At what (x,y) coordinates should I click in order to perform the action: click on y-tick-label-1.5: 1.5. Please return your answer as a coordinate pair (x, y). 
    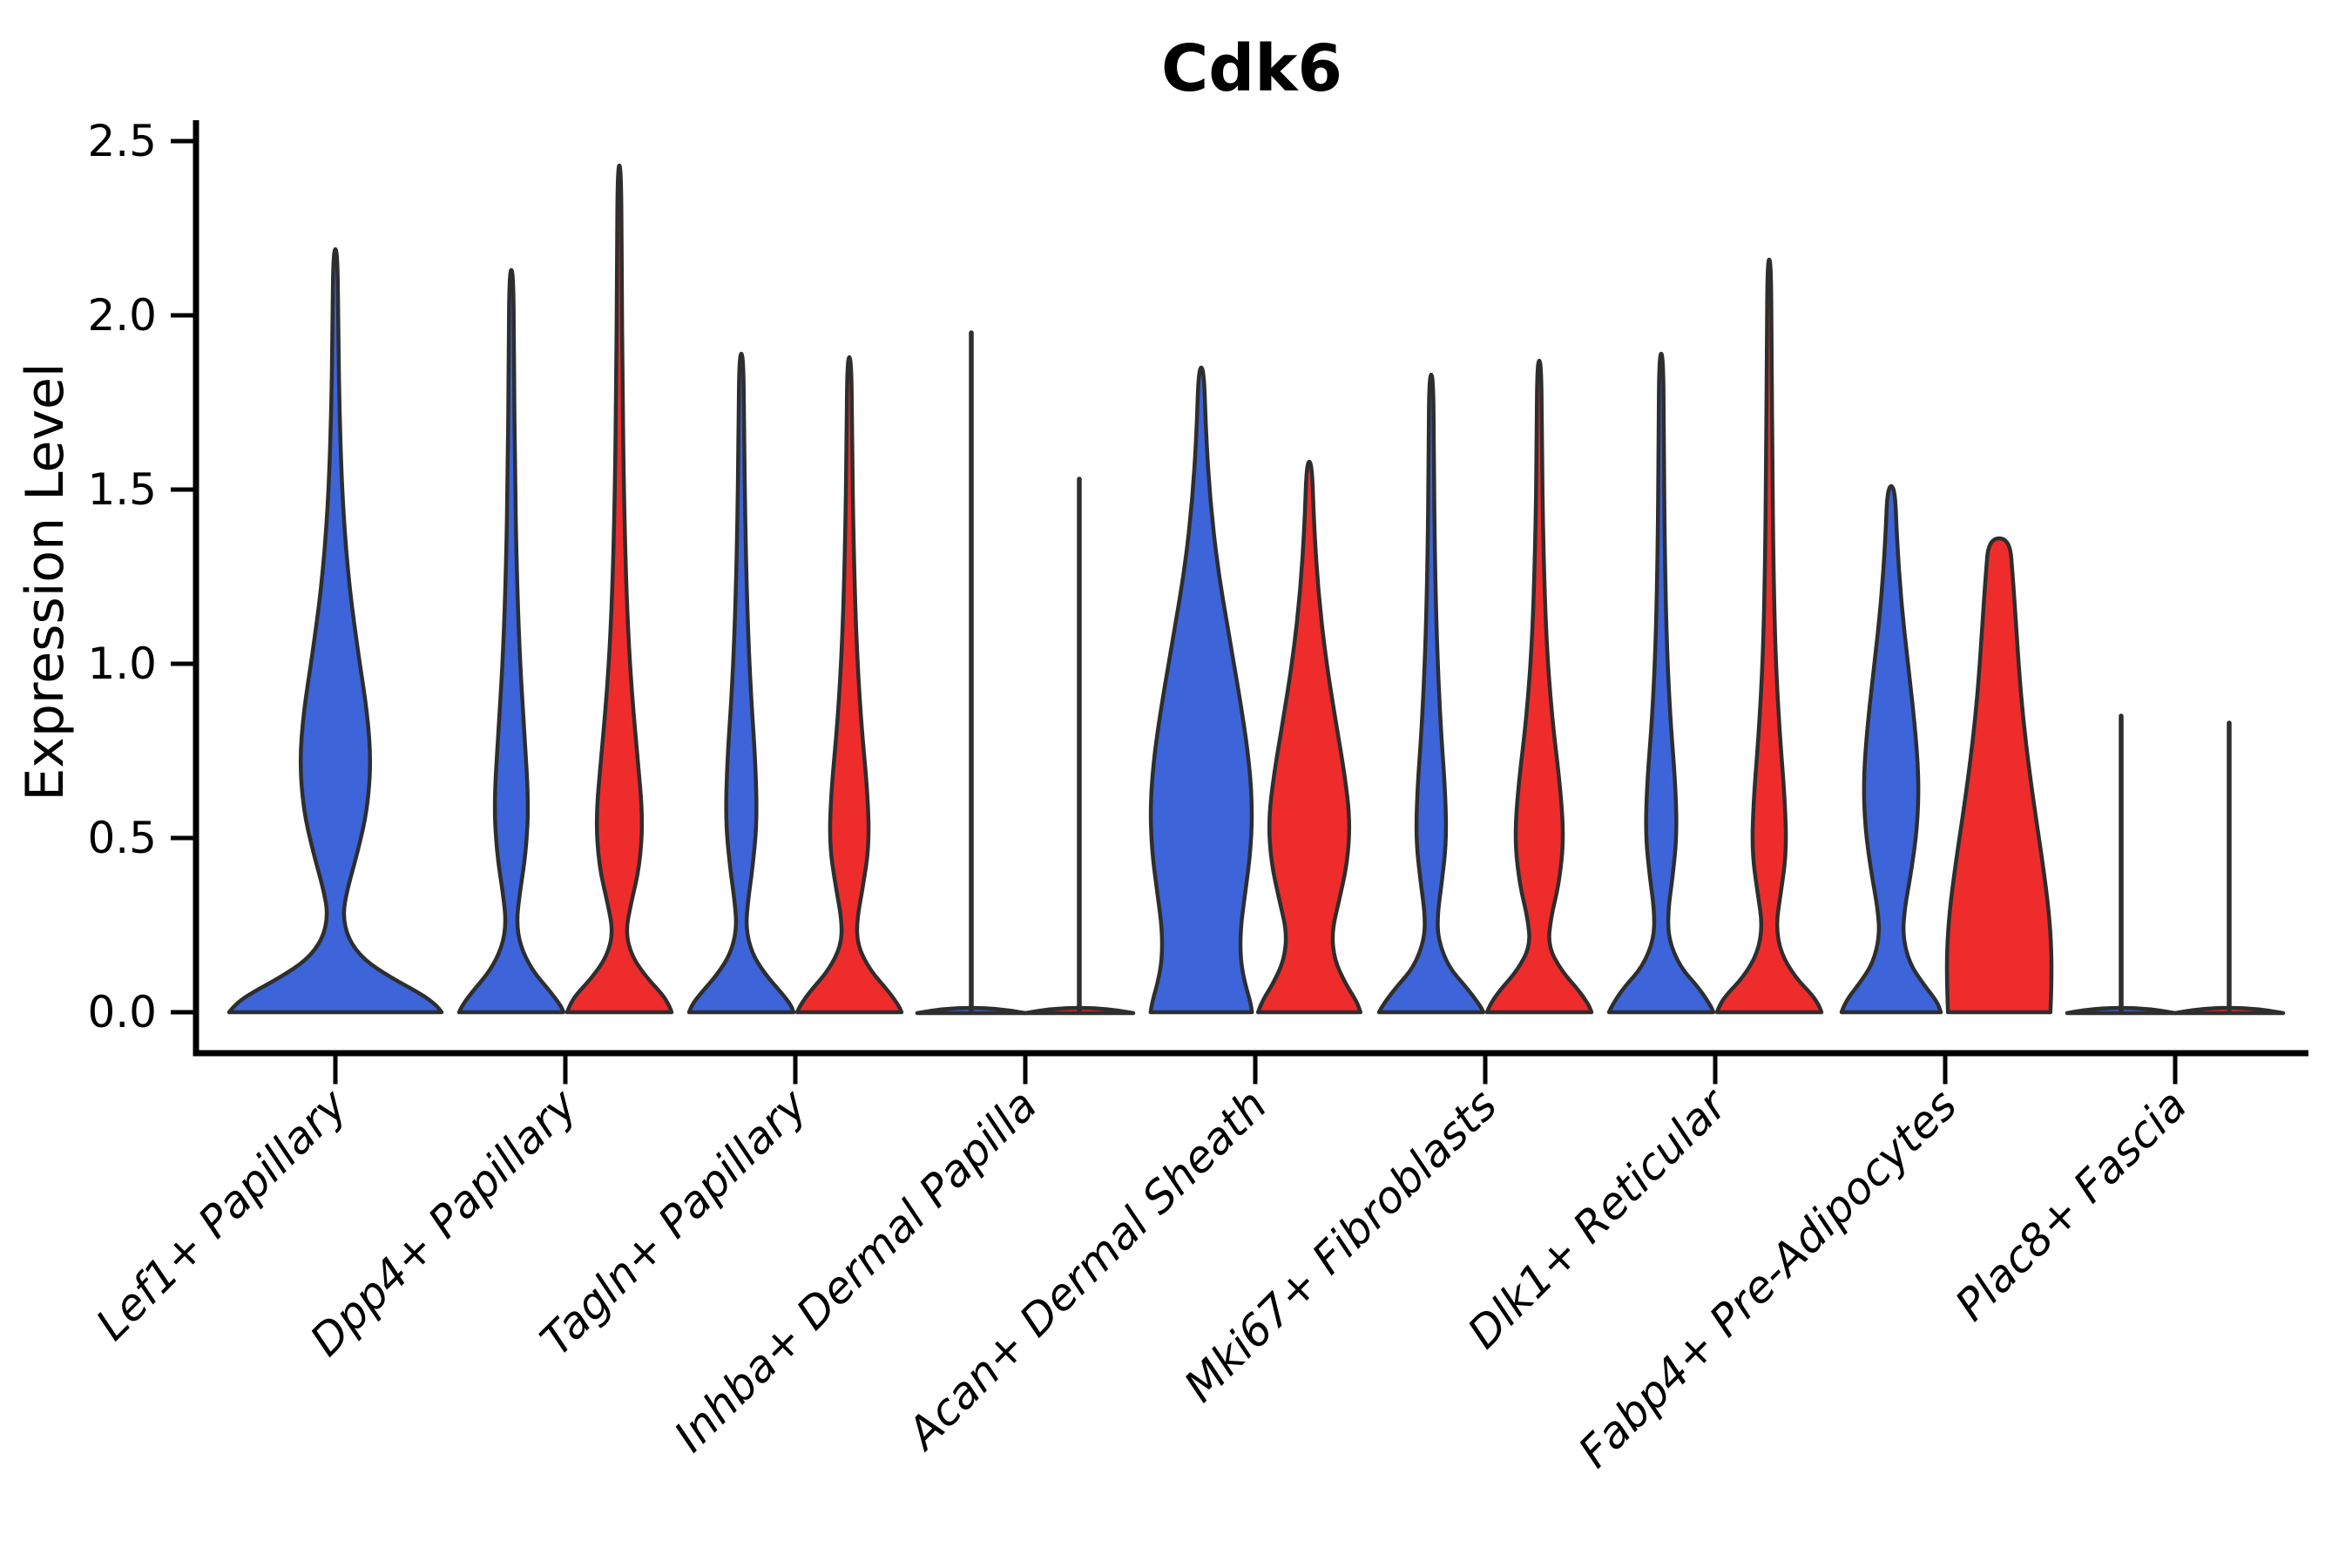
    Looking at the image, I should click on (122, 490).